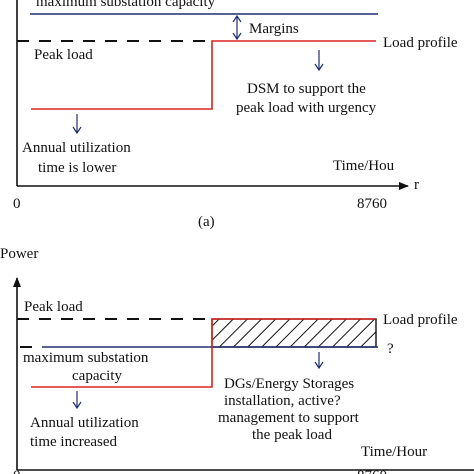 This screenshot has height=474, width=474. What do you see at coordinates (282, 401) in the screenshot?
I see `panel-b-dg-text-2: installation, active?` at bounding box center [282, 401].